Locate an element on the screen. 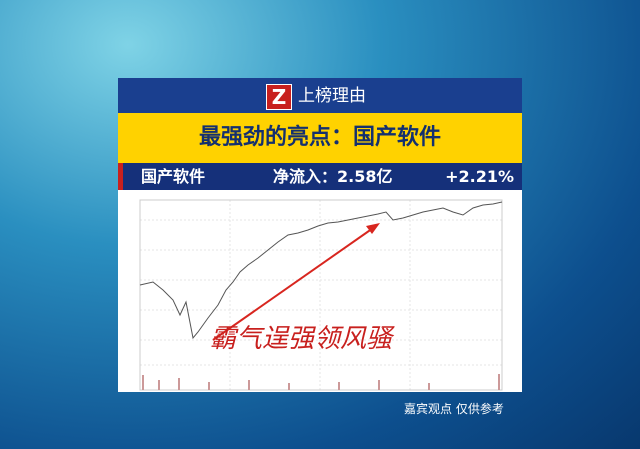 This screenshot has height=449, width=640. headline: 最强劲的亮点：国产软件 is located at coordinates (320, 138).